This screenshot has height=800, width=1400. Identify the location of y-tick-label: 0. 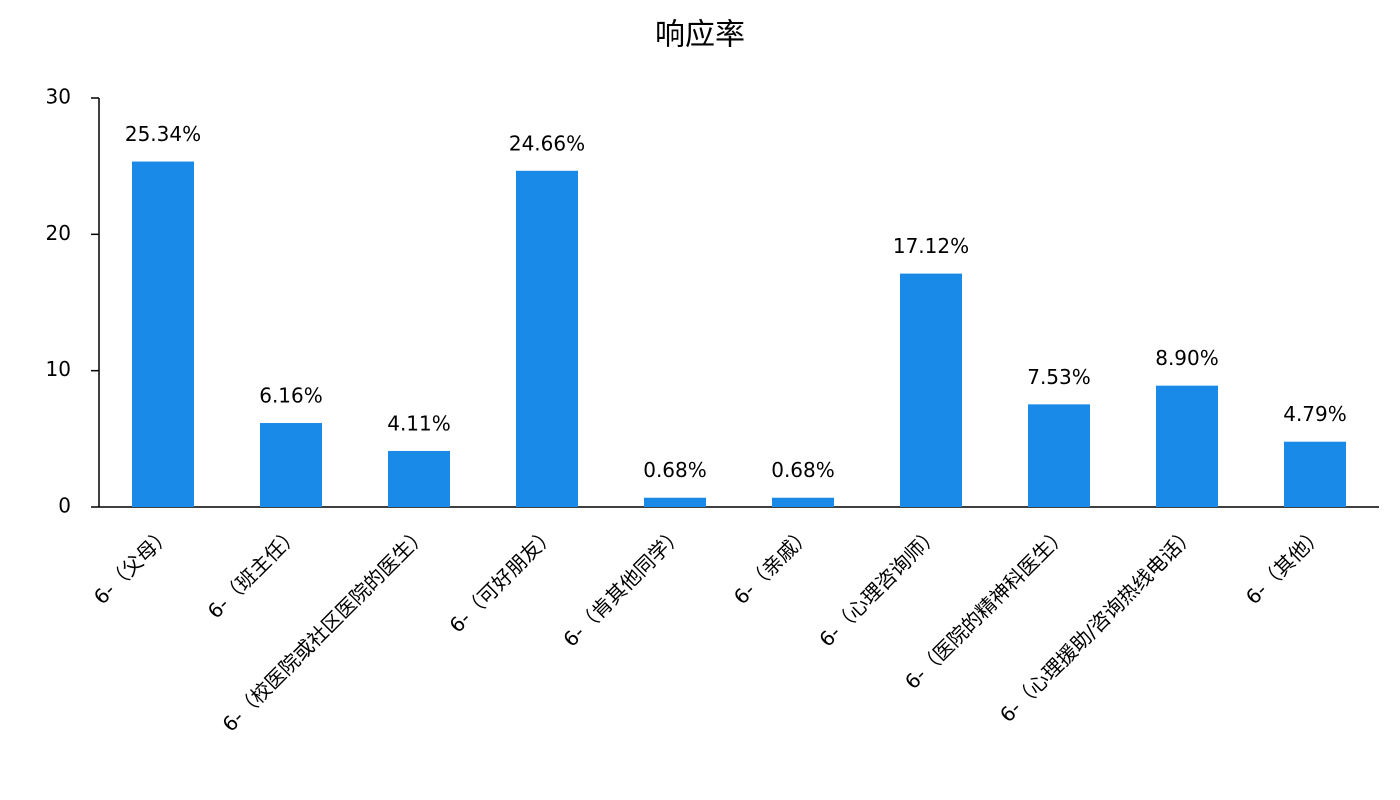
(64, 506).